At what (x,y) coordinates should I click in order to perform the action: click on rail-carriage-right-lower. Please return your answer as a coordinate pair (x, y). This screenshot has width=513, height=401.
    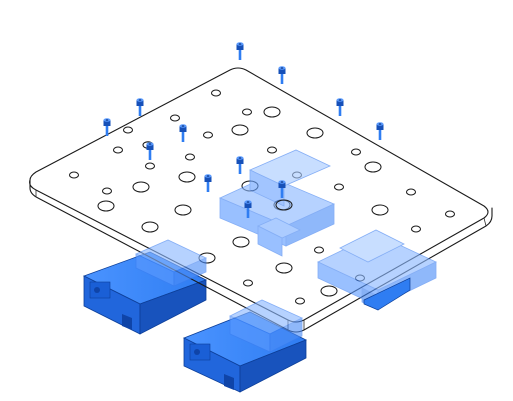
    Looking at the image, I should click on (387, 294).